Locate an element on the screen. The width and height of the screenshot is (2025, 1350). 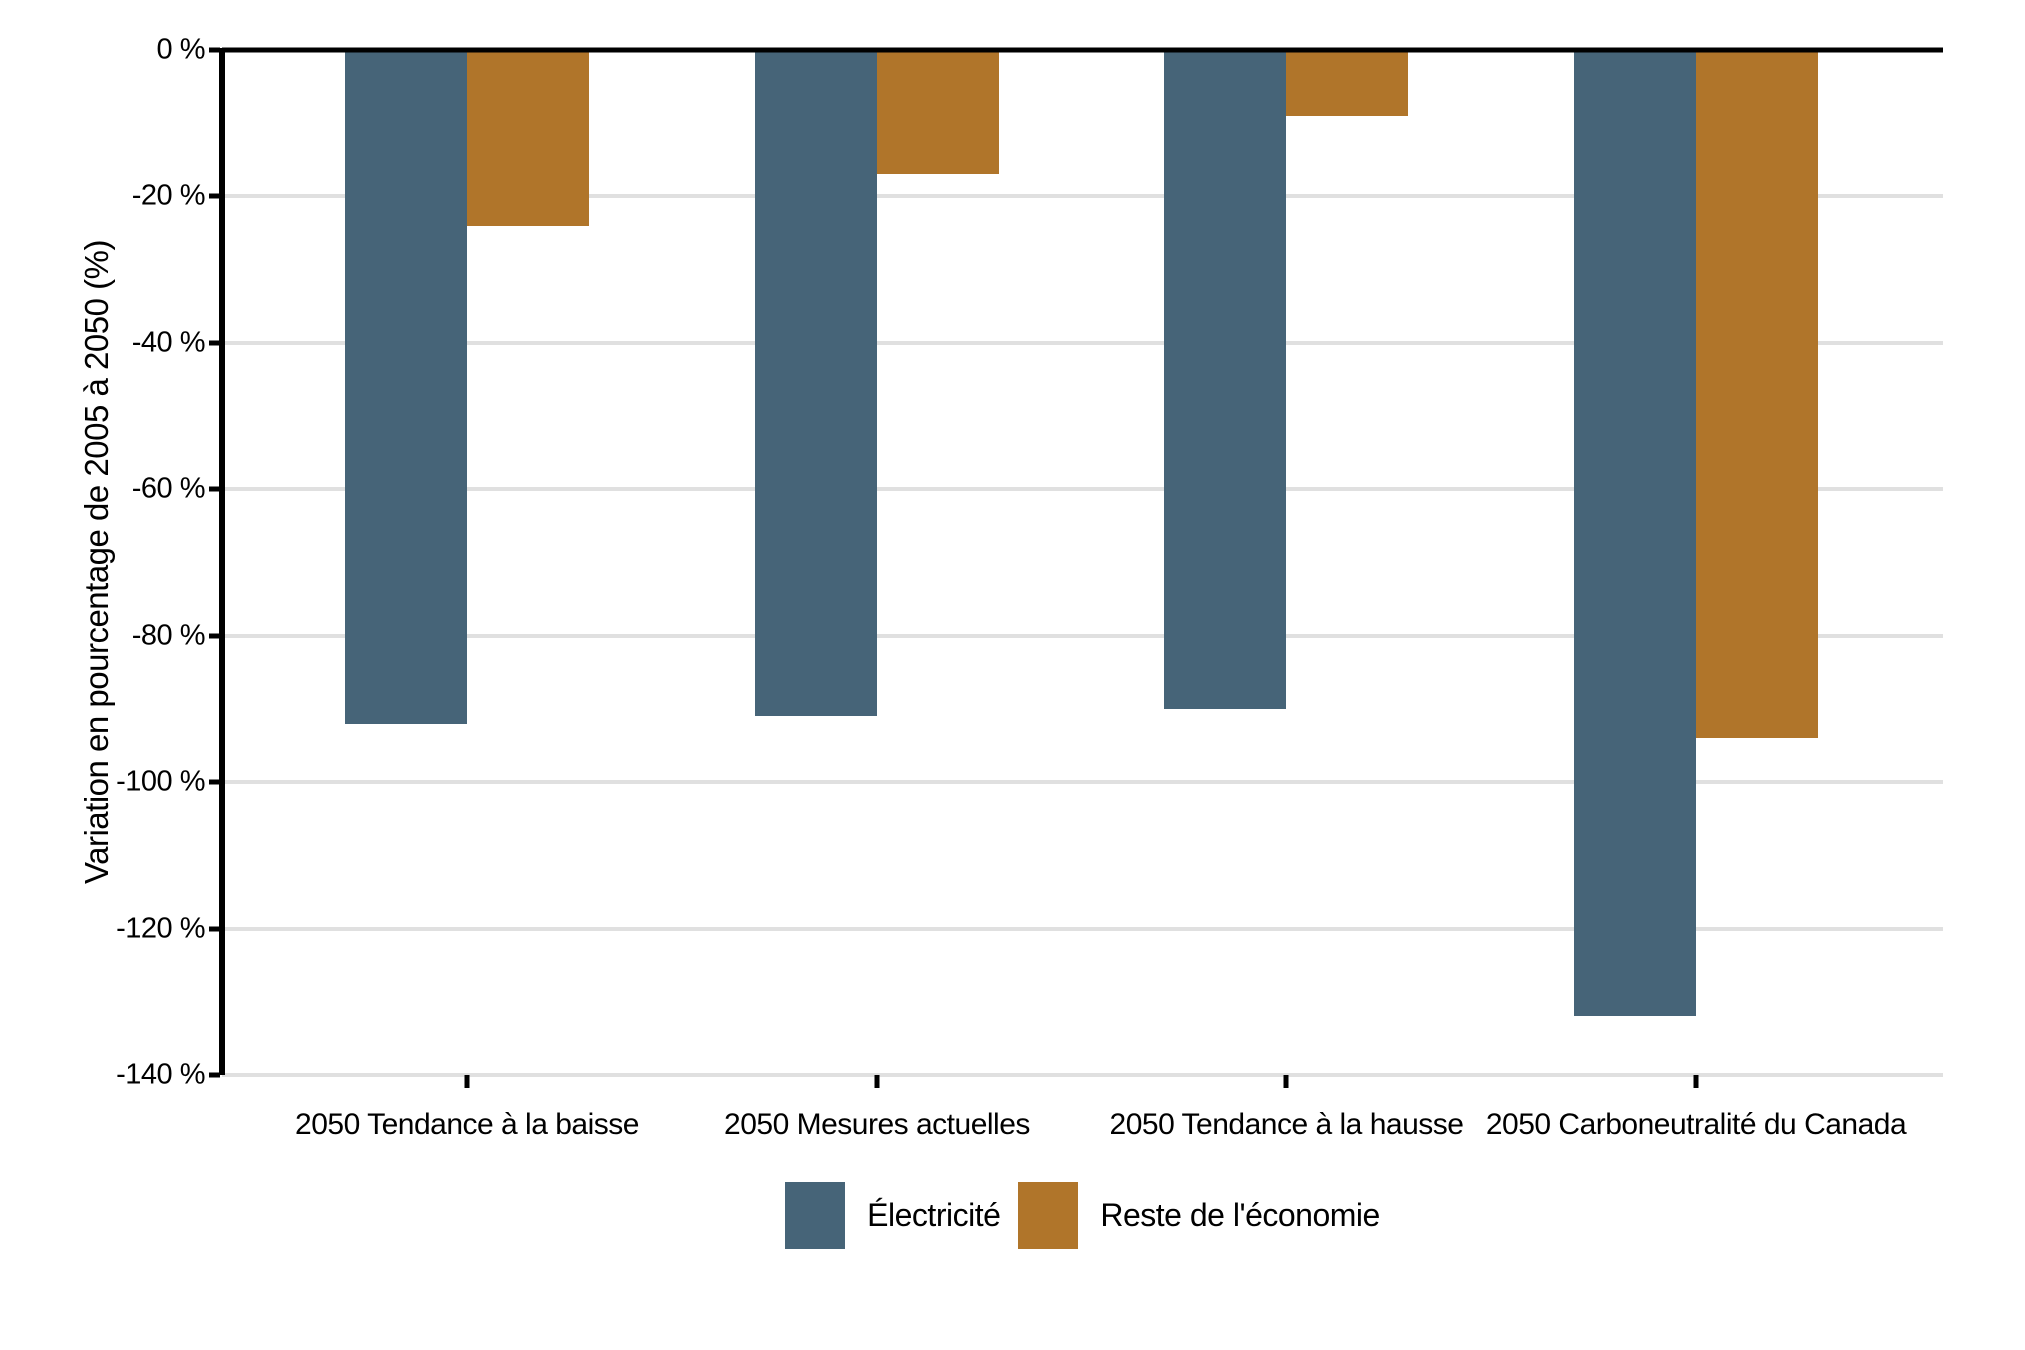
y-axis-line is located at coordinates (222, 561).